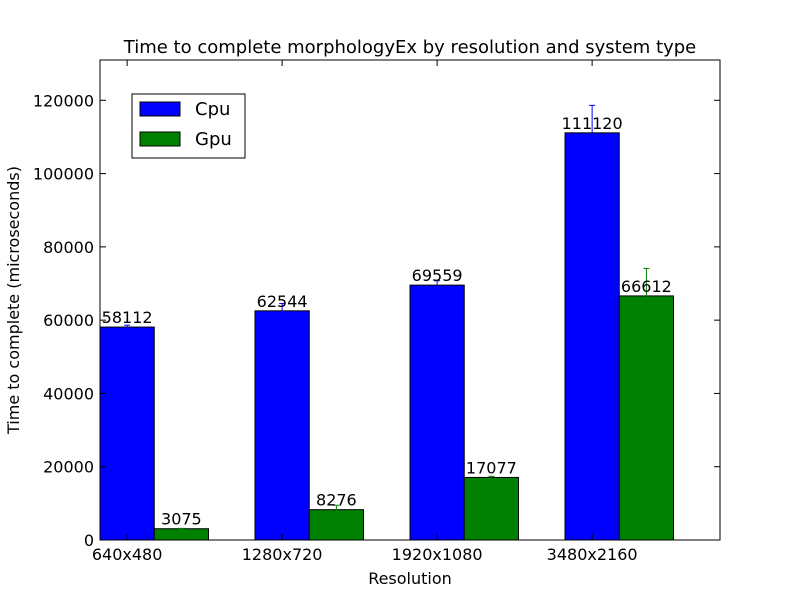 The height and width of the screenshot is (600, 800). Describe the element at coordinates (68, 247) in the screenshot. I see `y-tick-label: 80000` at that location.